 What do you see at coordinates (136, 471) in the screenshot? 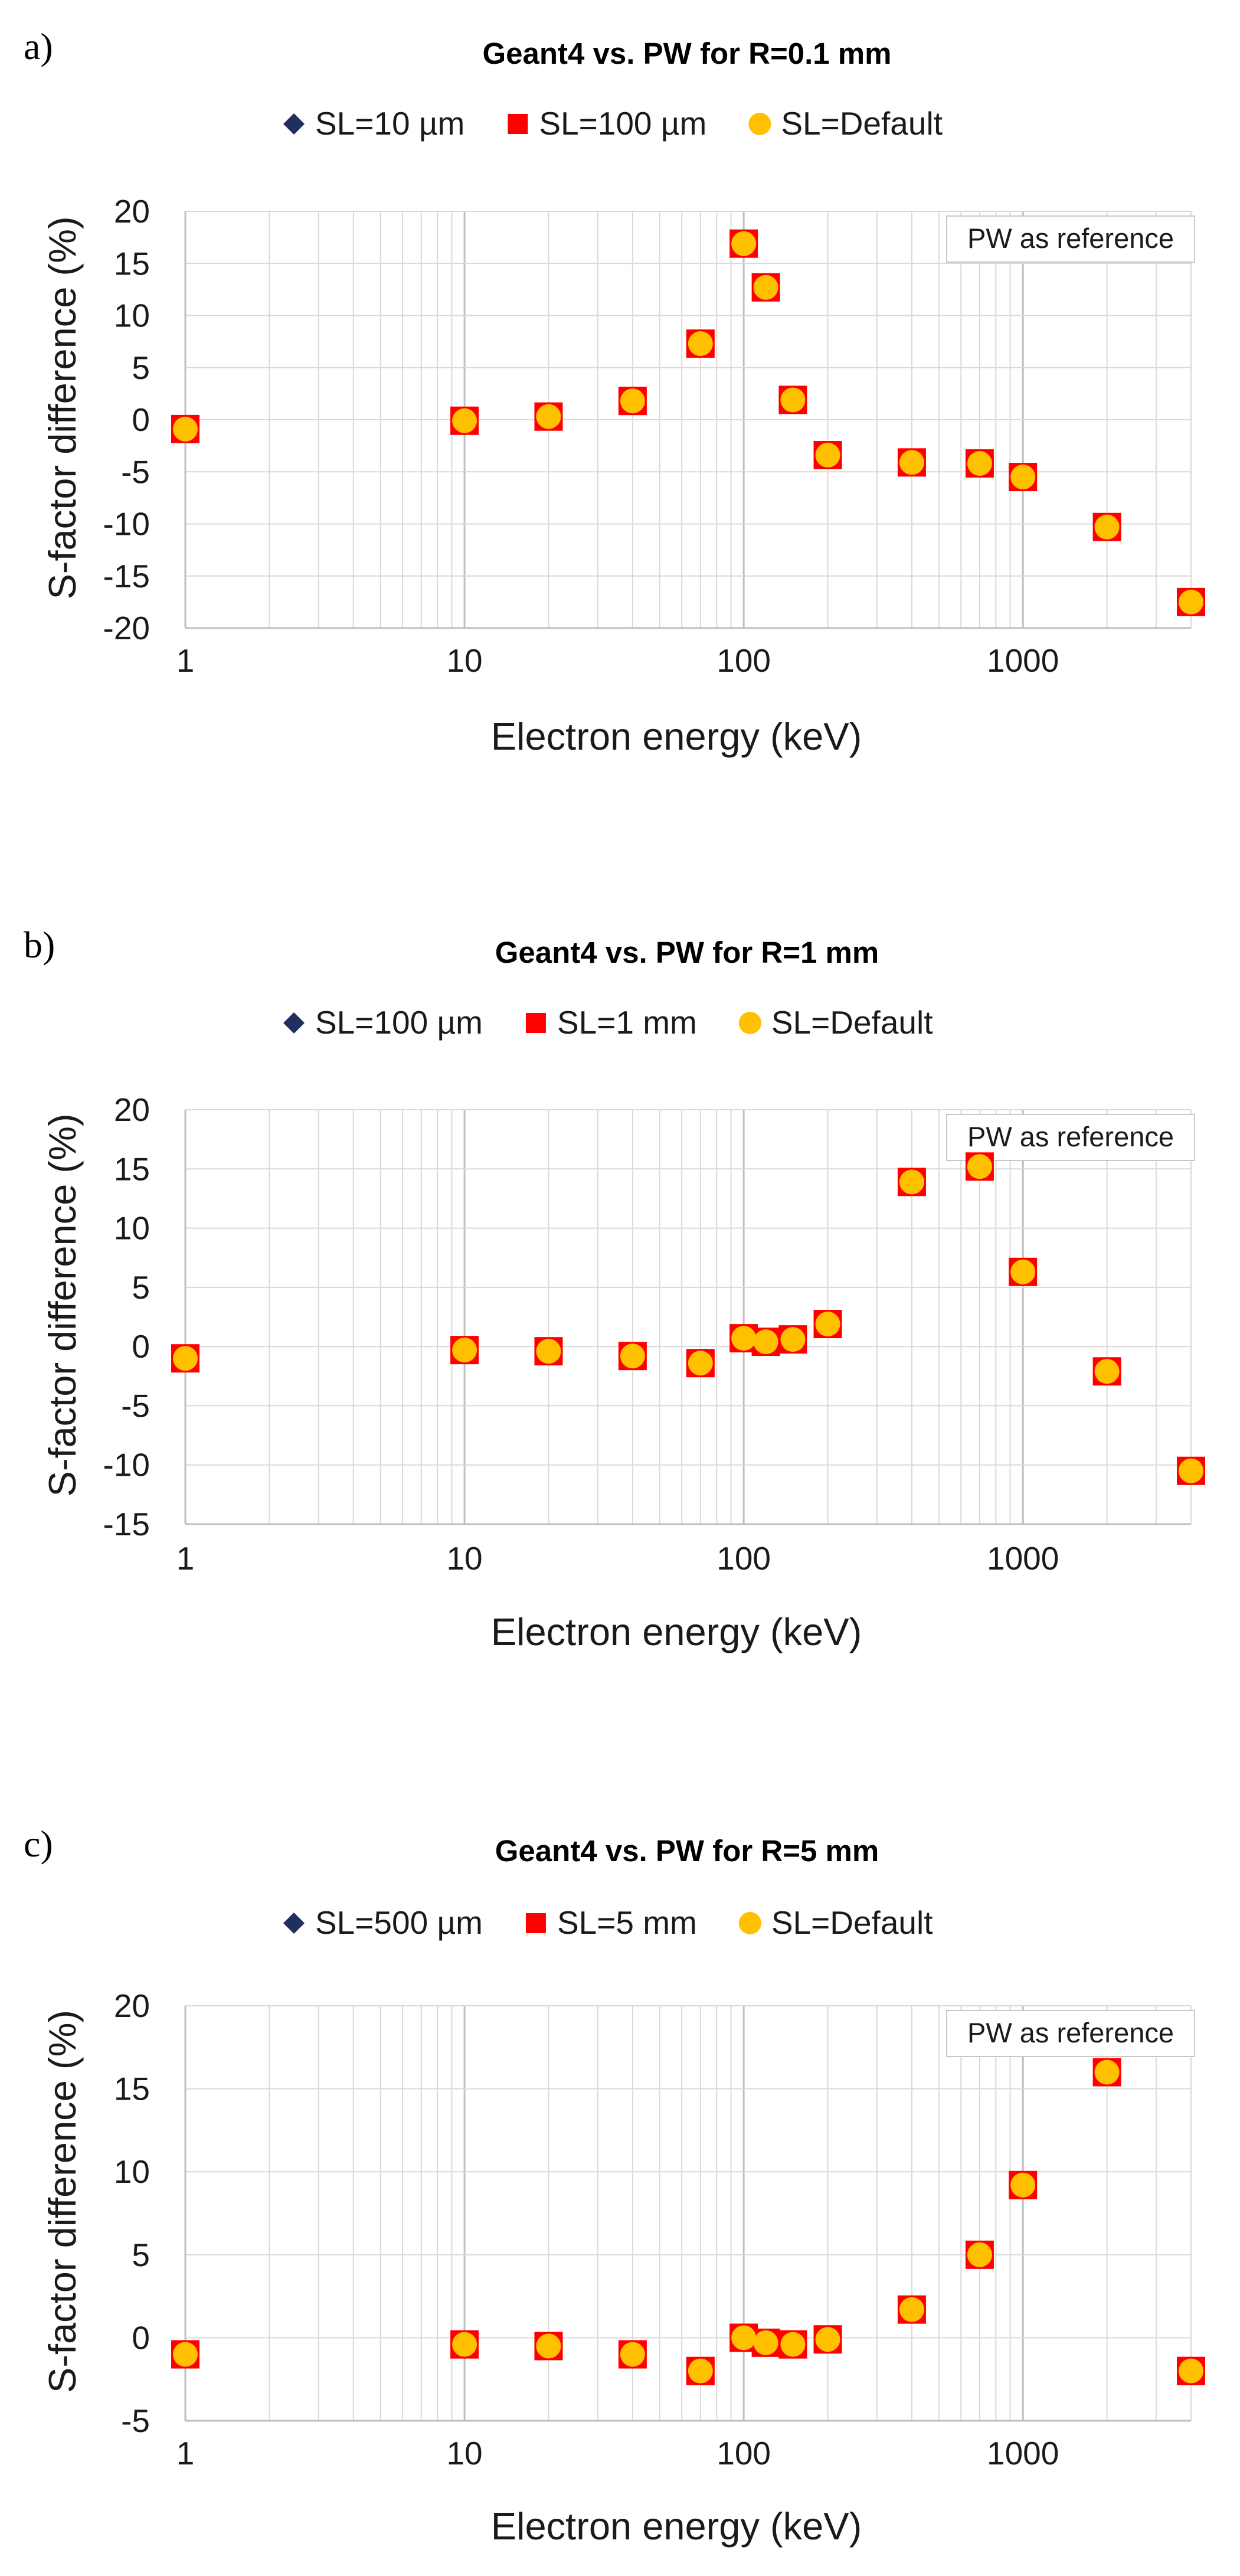
I see `y-tick-label: -5` at bounding box center [136, 471].